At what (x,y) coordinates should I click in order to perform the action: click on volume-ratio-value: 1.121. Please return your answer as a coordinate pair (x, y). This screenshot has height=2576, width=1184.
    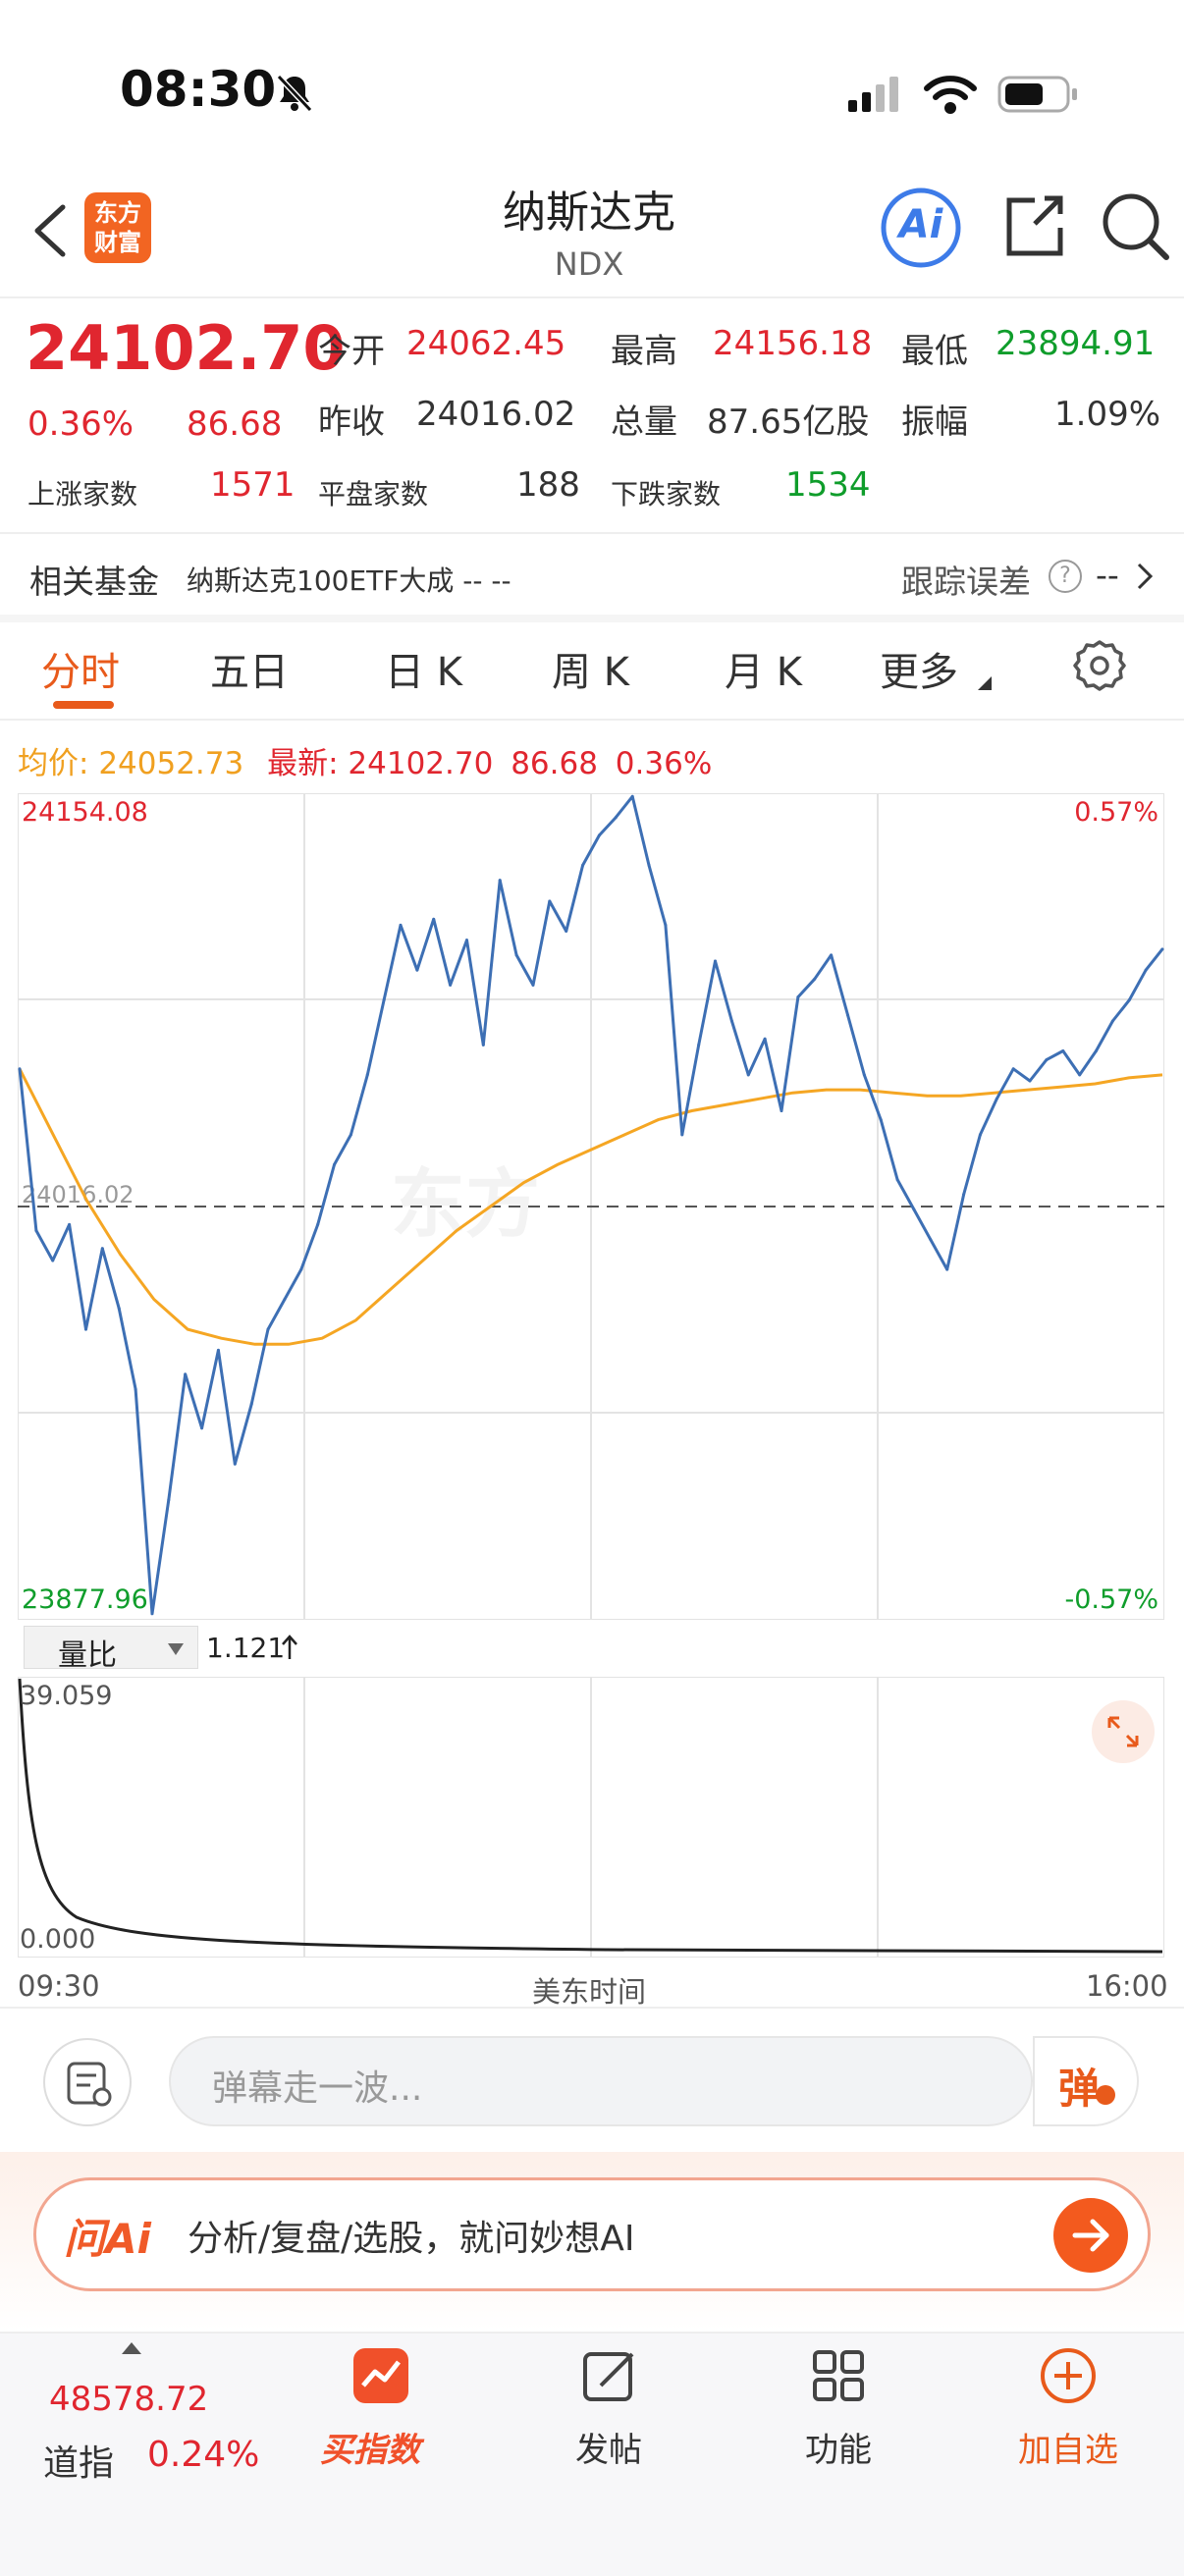
    Looking at the image, I should click on (246, 1648).